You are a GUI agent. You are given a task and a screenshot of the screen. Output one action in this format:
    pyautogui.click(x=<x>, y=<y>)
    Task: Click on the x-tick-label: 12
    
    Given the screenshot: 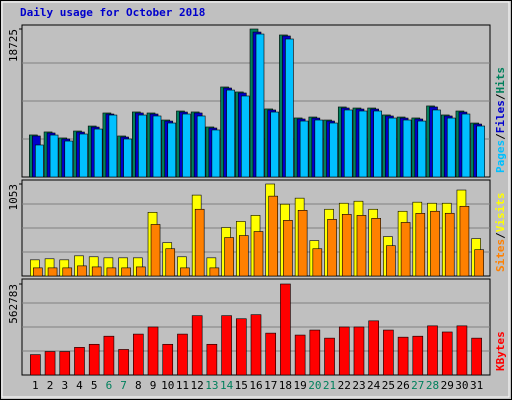 What is the action you would take?
    pyautogui.click(x=197, y=385)
    